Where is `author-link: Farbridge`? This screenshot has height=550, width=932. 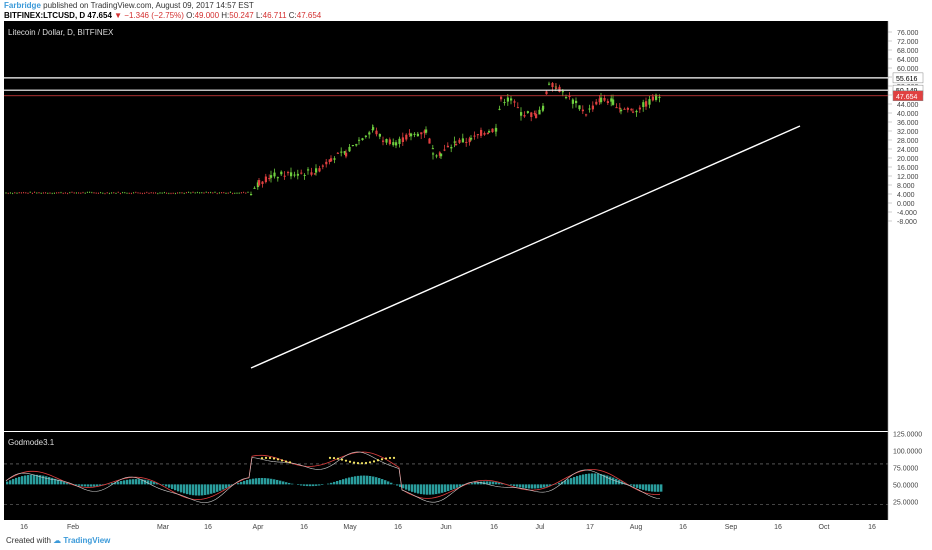
author-link: Farbridge is located at coordinates (22, 5).